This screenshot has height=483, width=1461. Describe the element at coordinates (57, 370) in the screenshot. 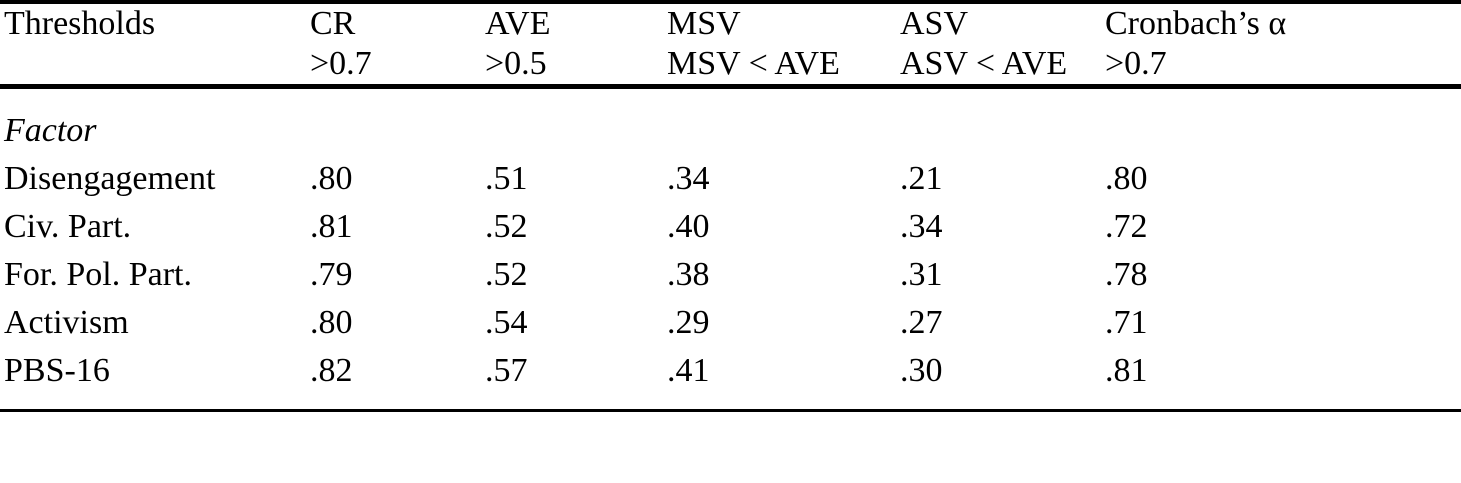

I see `factor-cell: PBS-16` at that location.